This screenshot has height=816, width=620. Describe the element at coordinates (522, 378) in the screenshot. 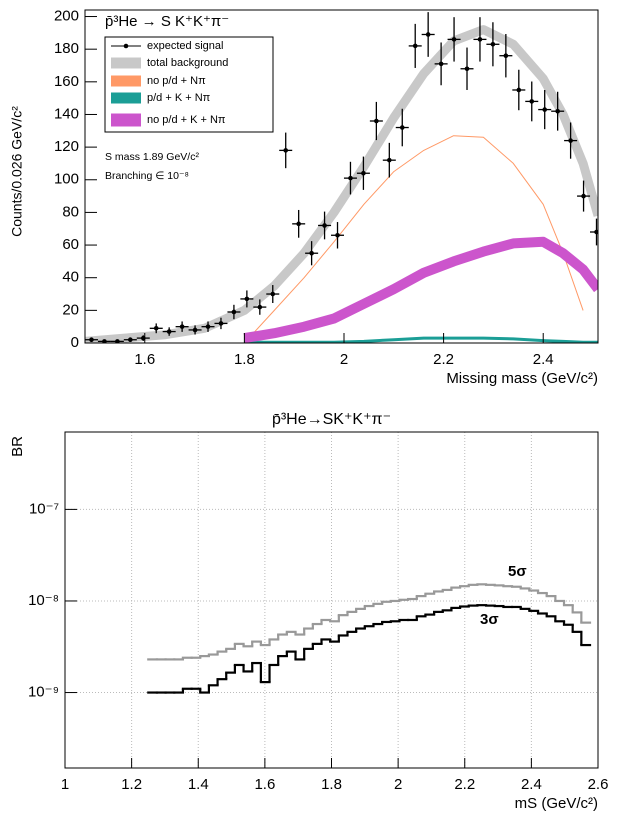

I see `x-axis-label: Missing mass (GeV/c²)` at that location.